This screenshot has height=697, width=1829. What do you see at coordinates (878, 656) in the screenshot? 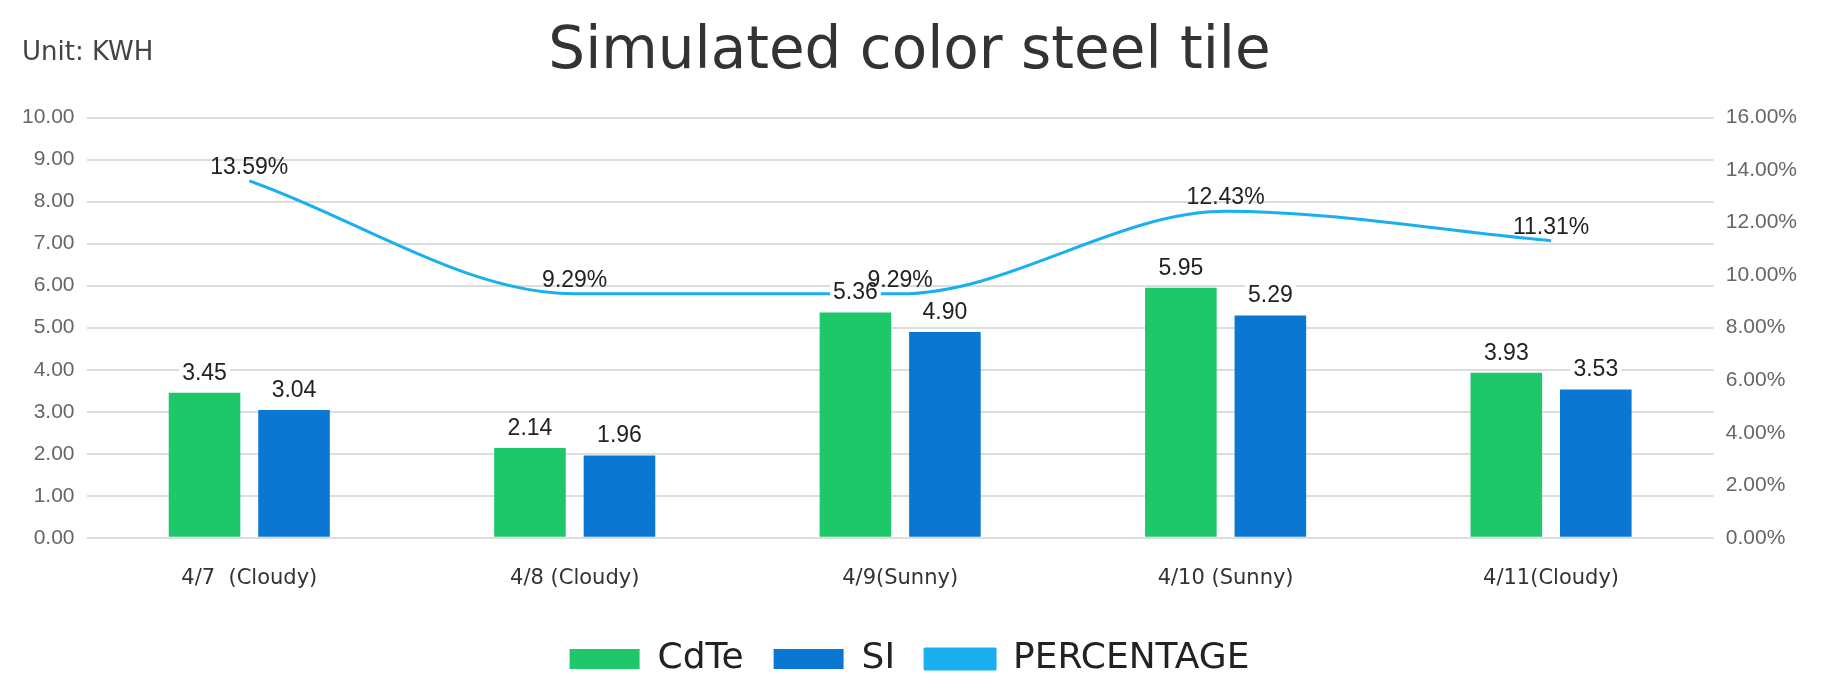
I see `legend-label: SI` at bounding box center [878, 656].